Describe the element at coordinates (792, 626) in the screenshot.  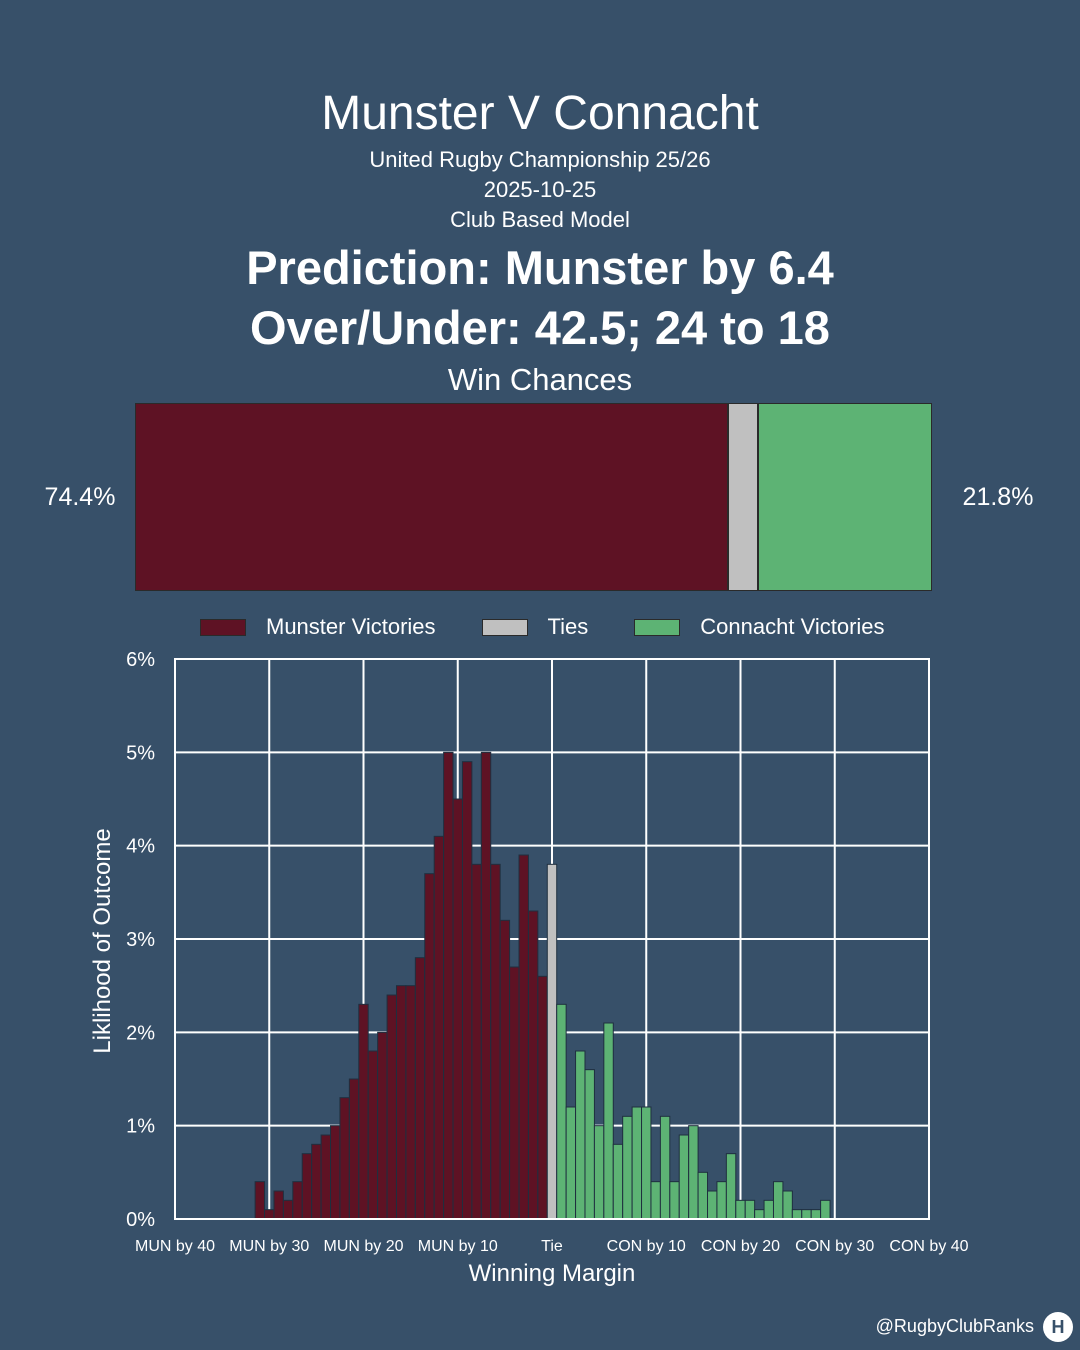
I see `legend-label-connacht: Connacht Victories` at that location.